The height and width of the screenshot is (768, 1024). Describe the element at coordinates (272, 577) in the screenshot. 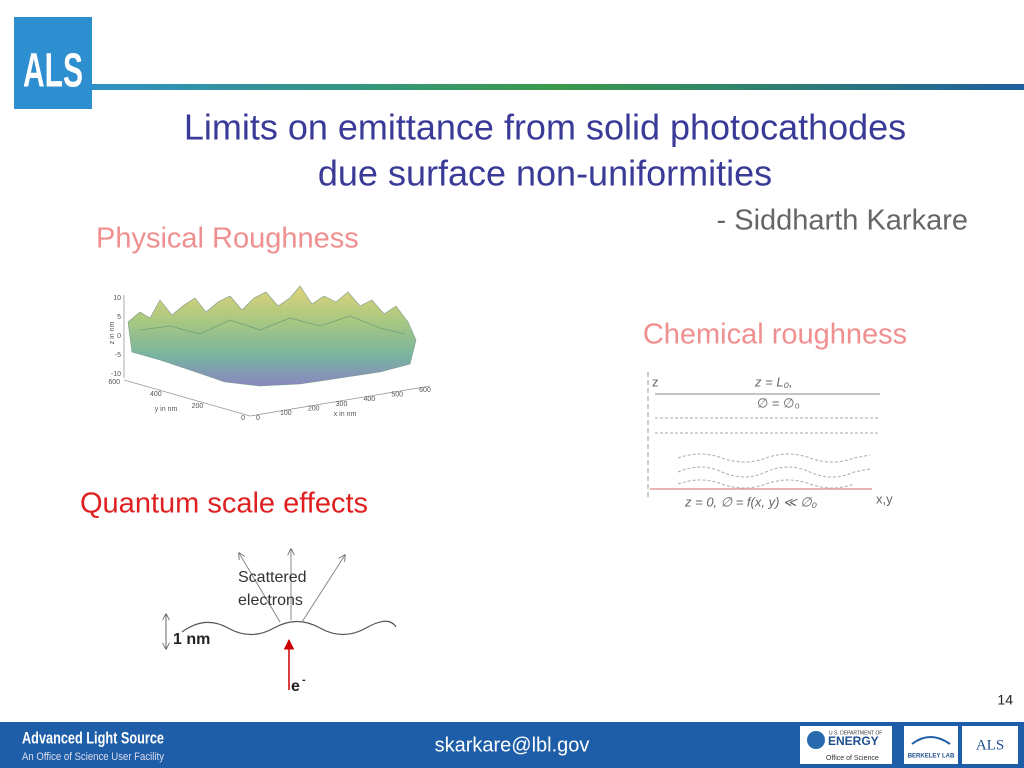

I see `annotation: Scattered` at that location.